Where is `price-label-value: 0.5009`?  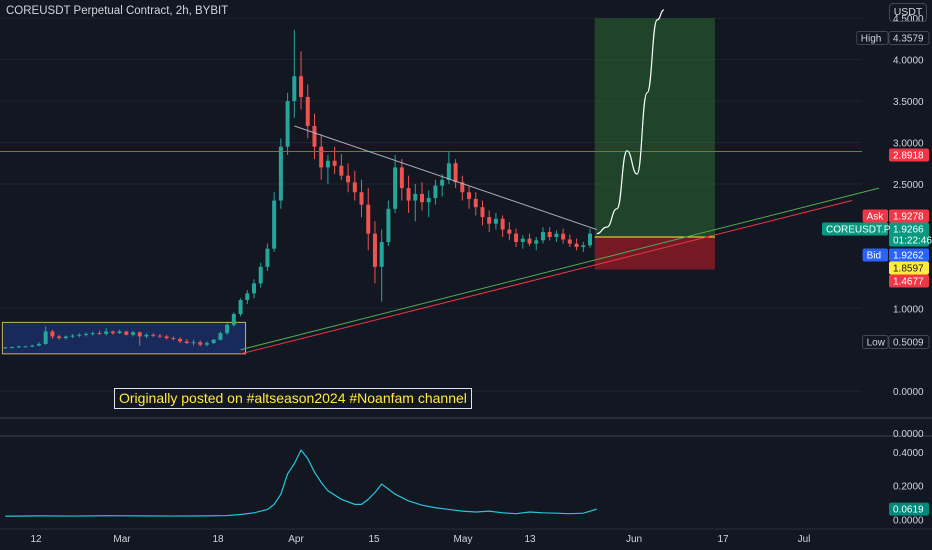
price-label-value: 0.5009 is located at coordinates (908, 343).